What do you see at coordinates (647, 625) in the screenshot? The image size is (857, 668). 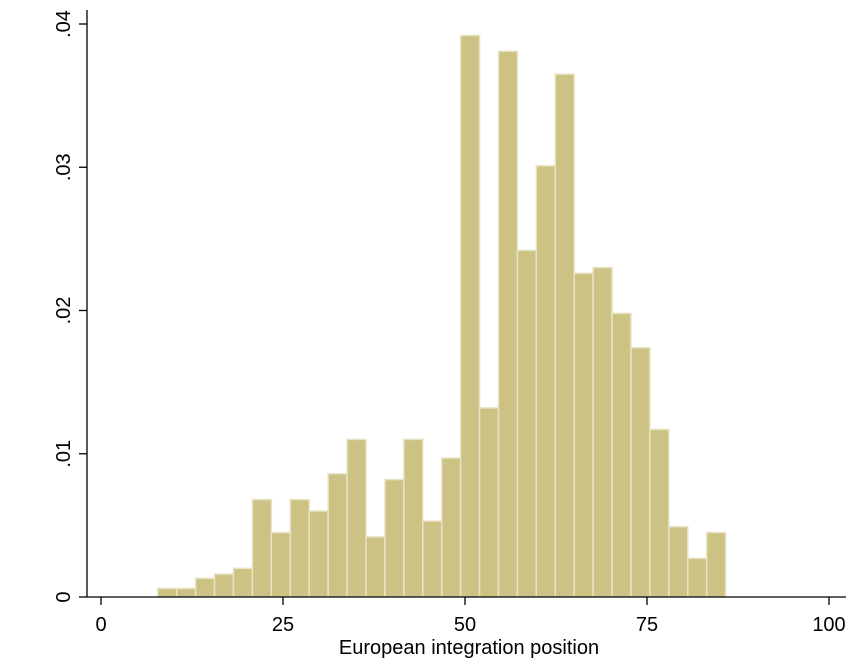 I see `x-tick-label: 75` at bounding box center [647, 625].